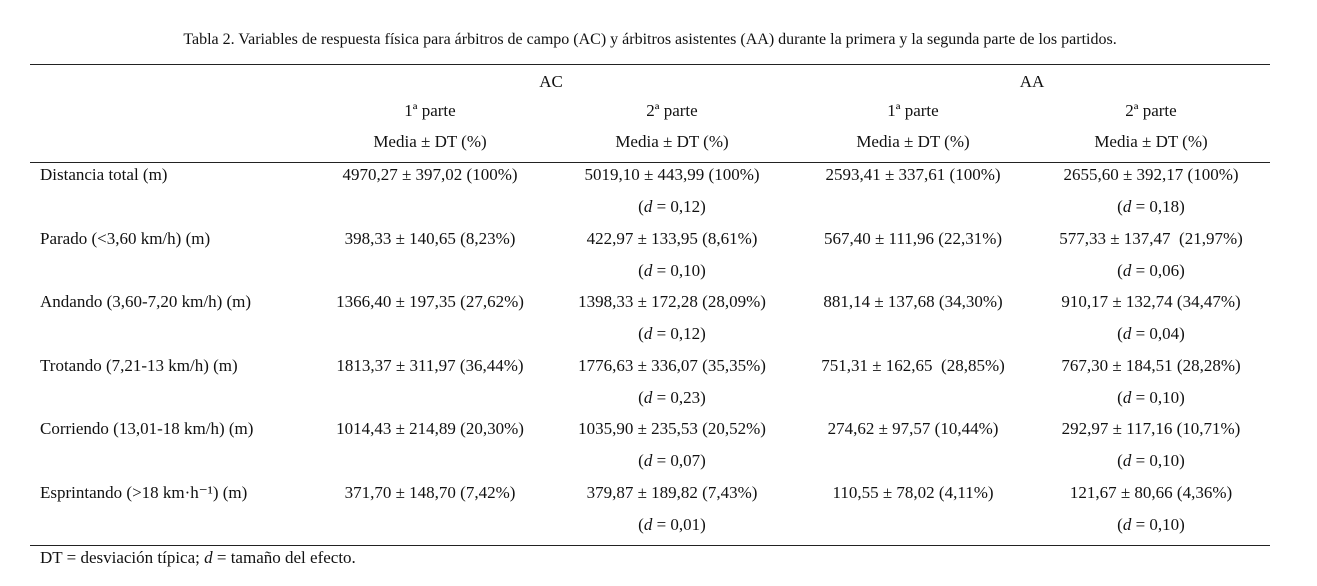  I want to click on effect-size: (d = 0,23), so click(672, 397).